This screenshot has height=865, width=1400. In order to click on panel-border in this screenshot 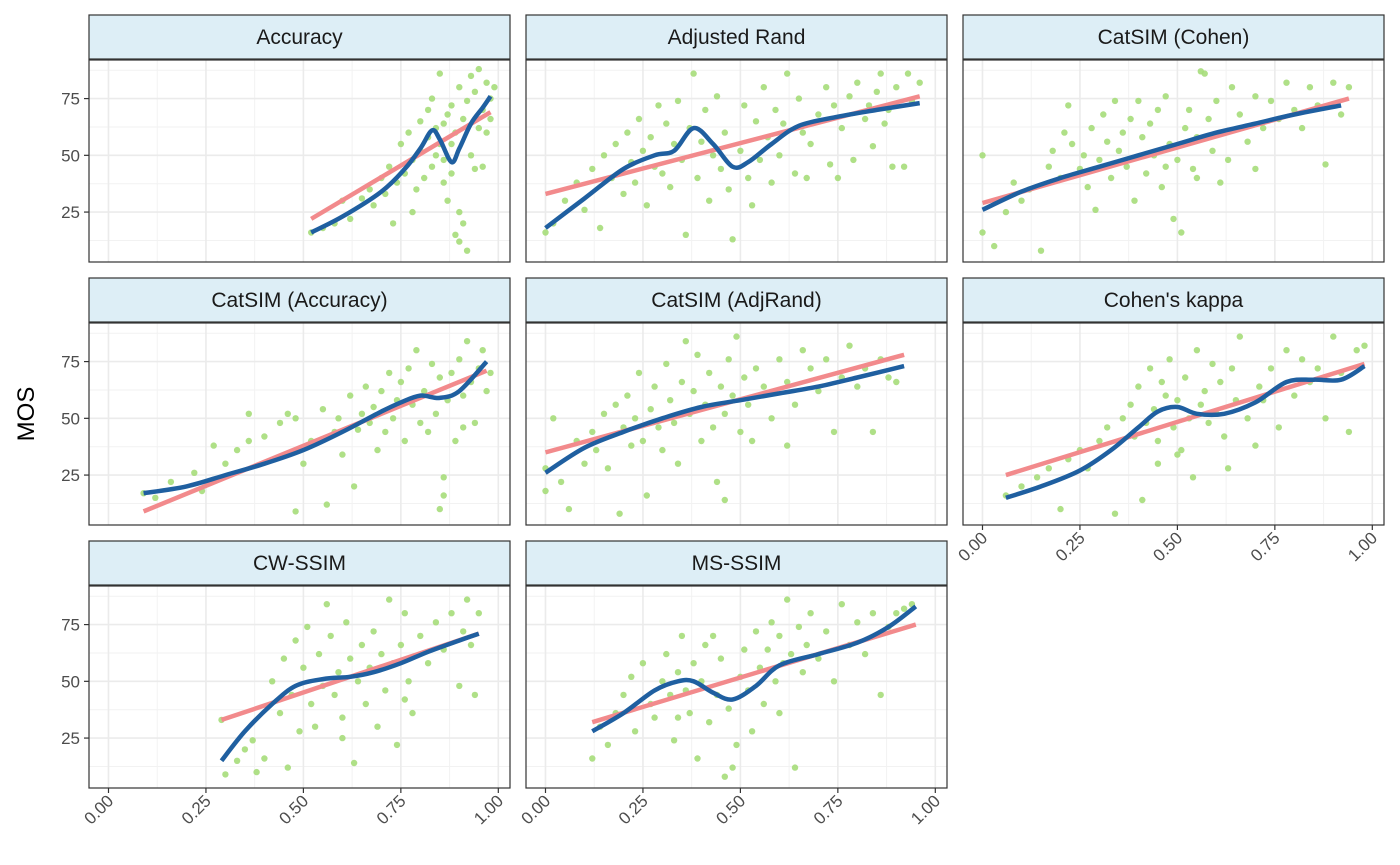, I will do `click(736, 687)`.